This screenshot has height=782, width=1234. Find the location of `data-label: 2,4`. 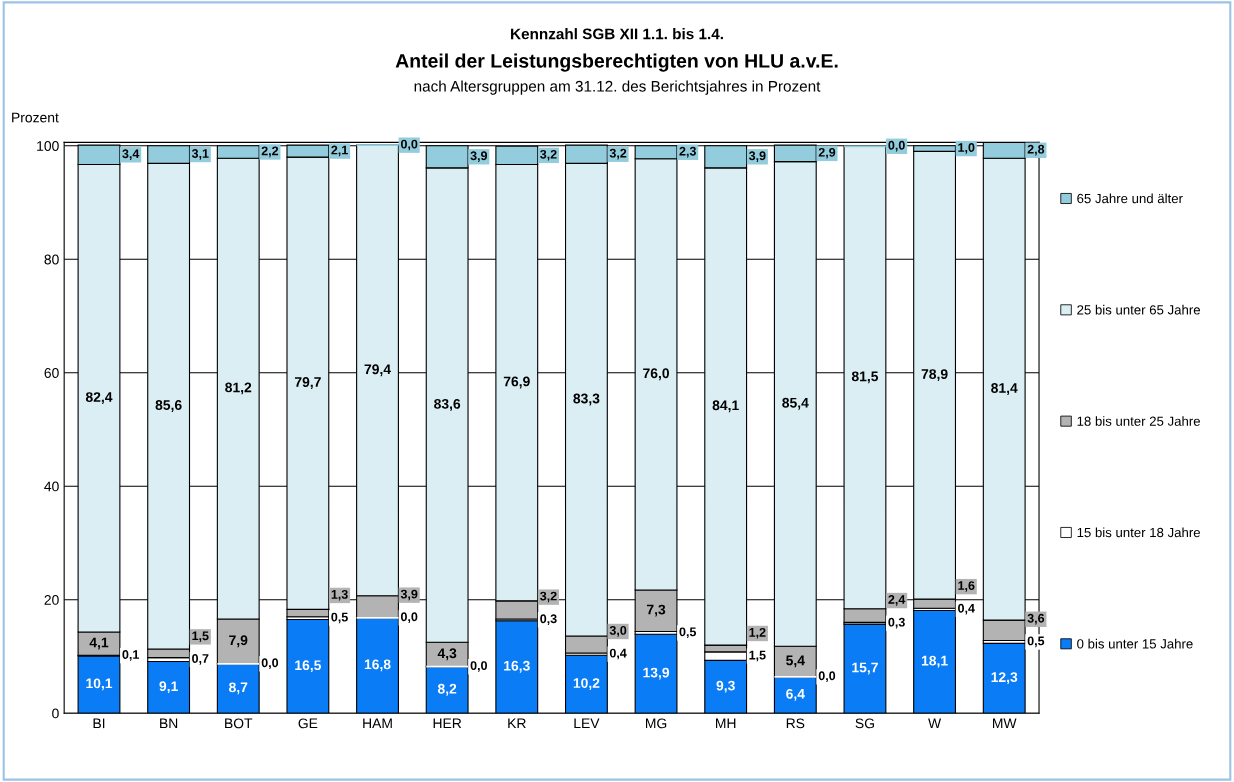

data-label: 2,4 is located at coordinates (897, 600).